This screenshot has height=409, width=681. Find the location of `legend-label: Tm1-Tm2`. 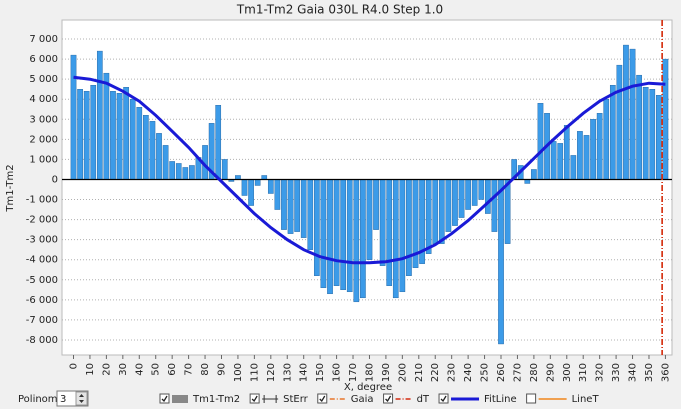

legend-label: Tm1-Tm2 is located at coordinates (216, 399).